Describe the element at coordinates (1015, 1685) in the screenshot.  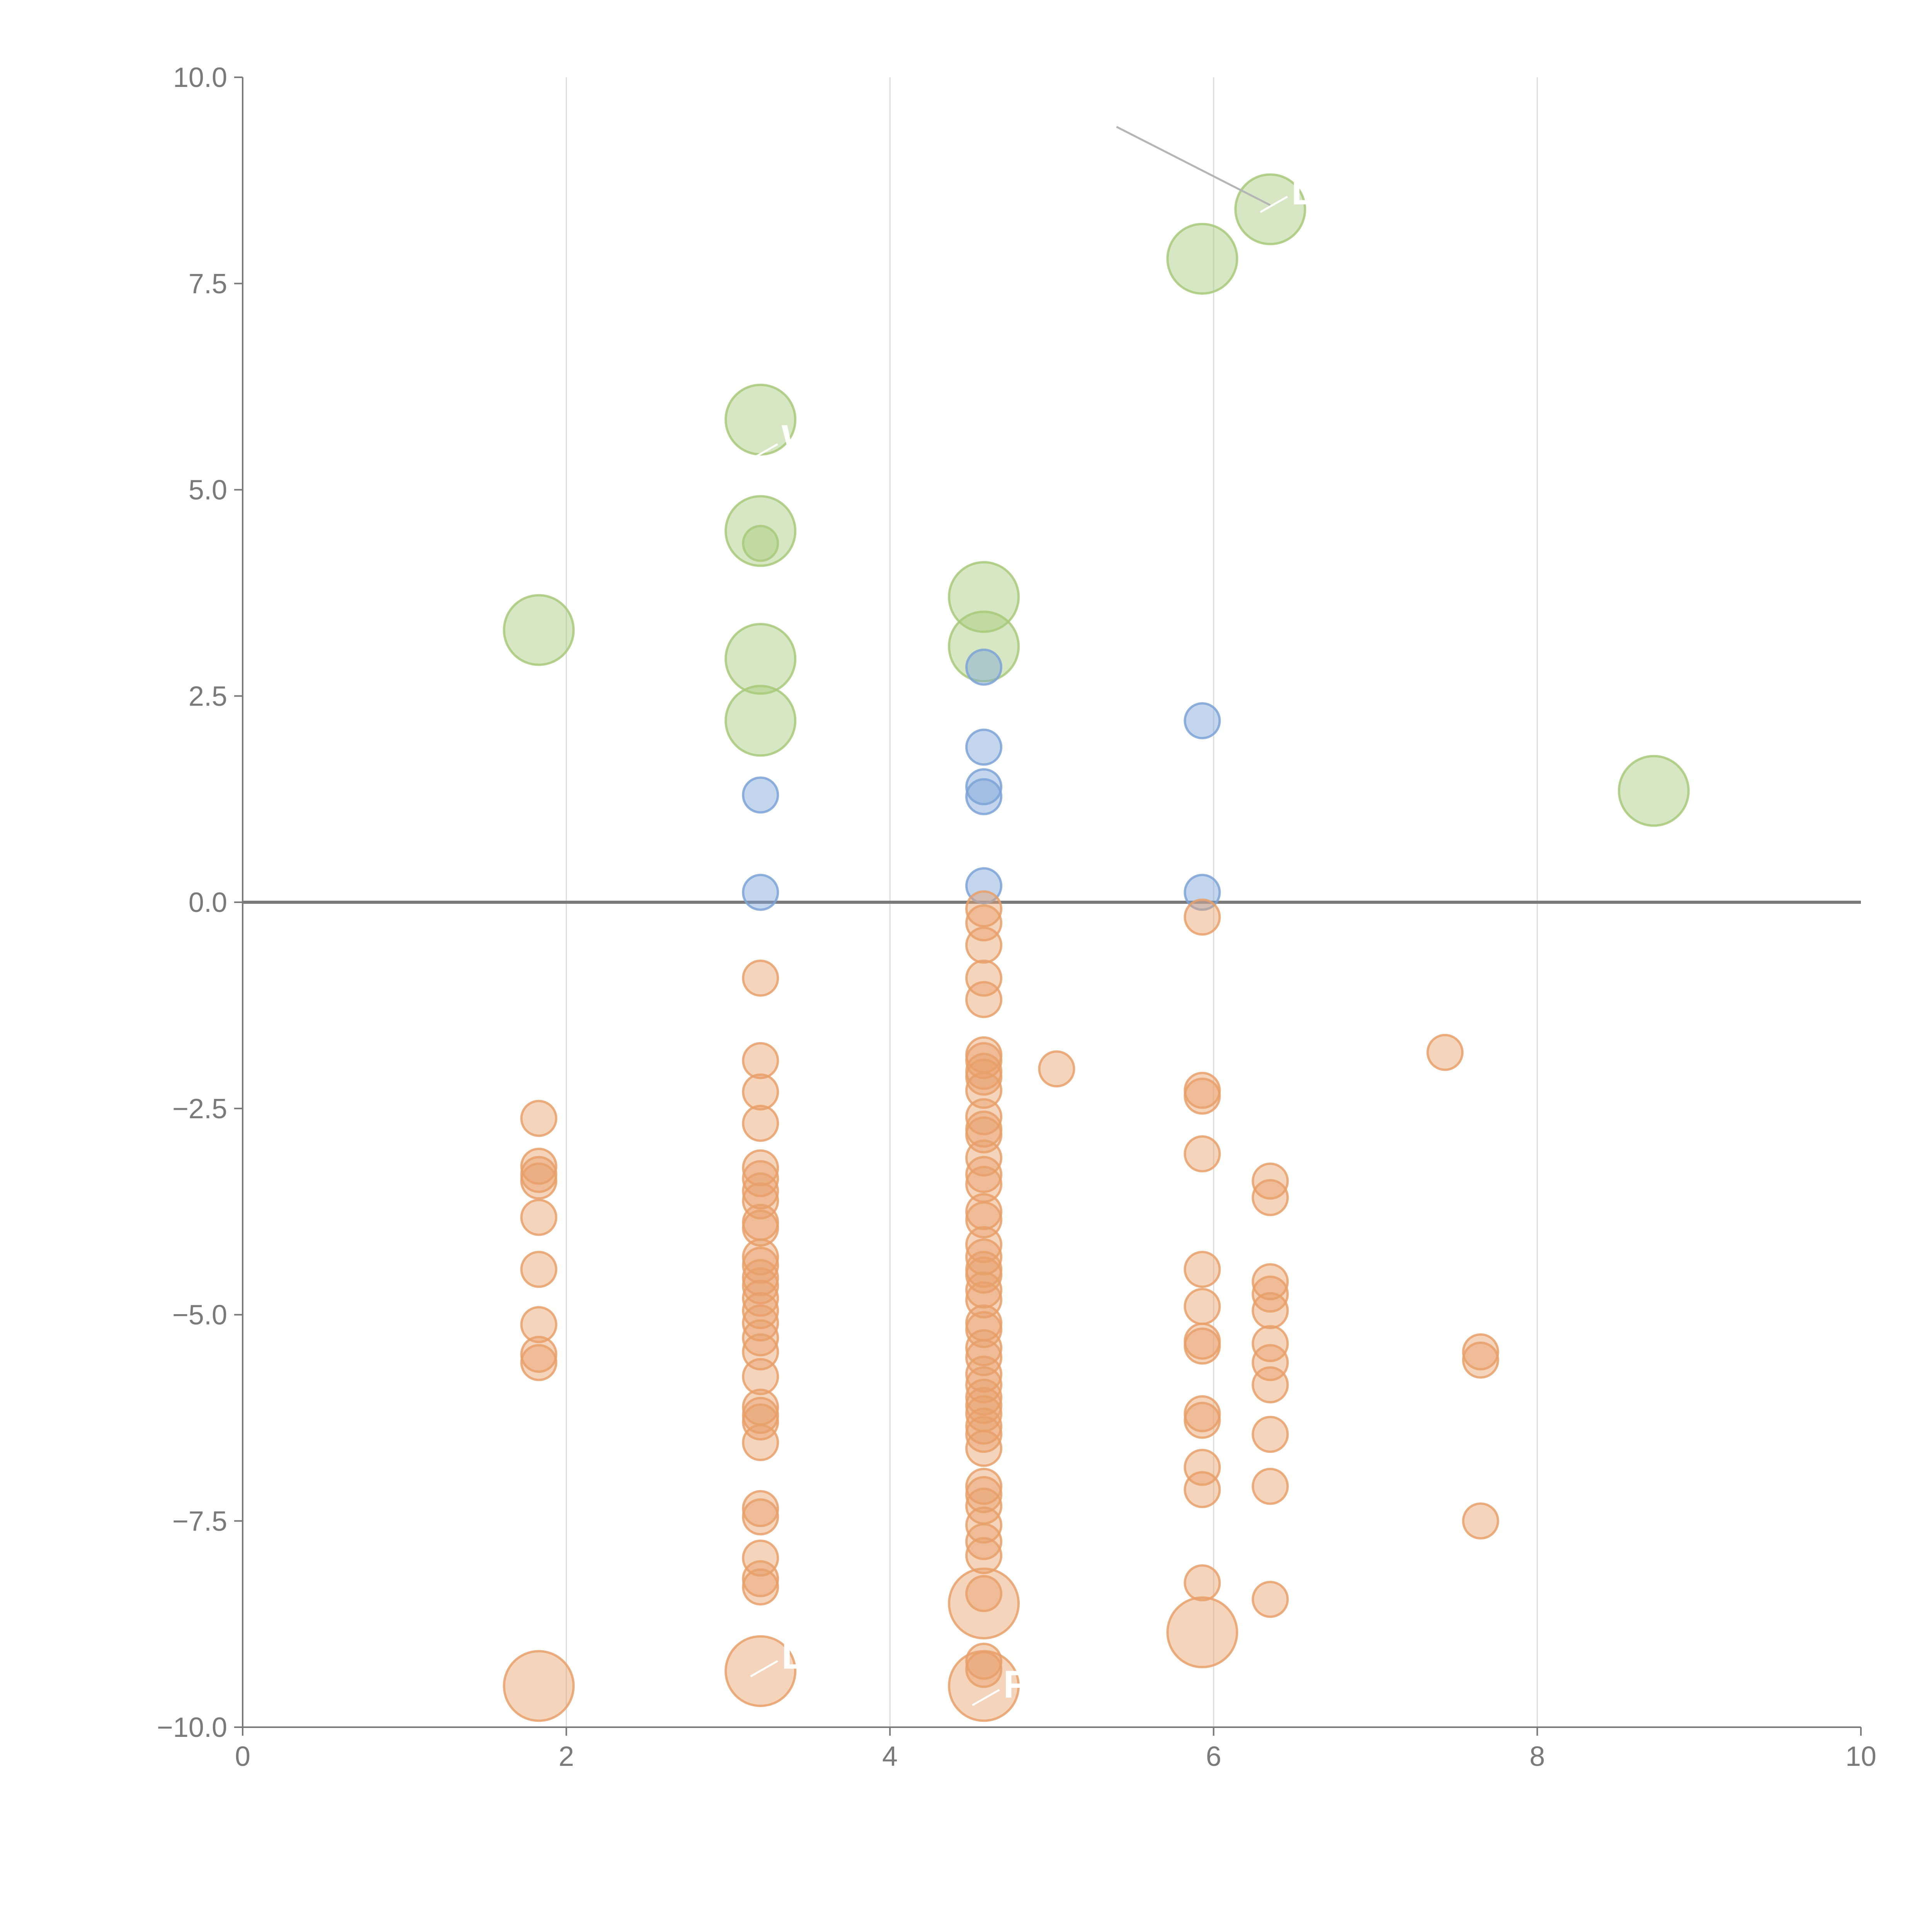
I see `point-label: F` at that location.